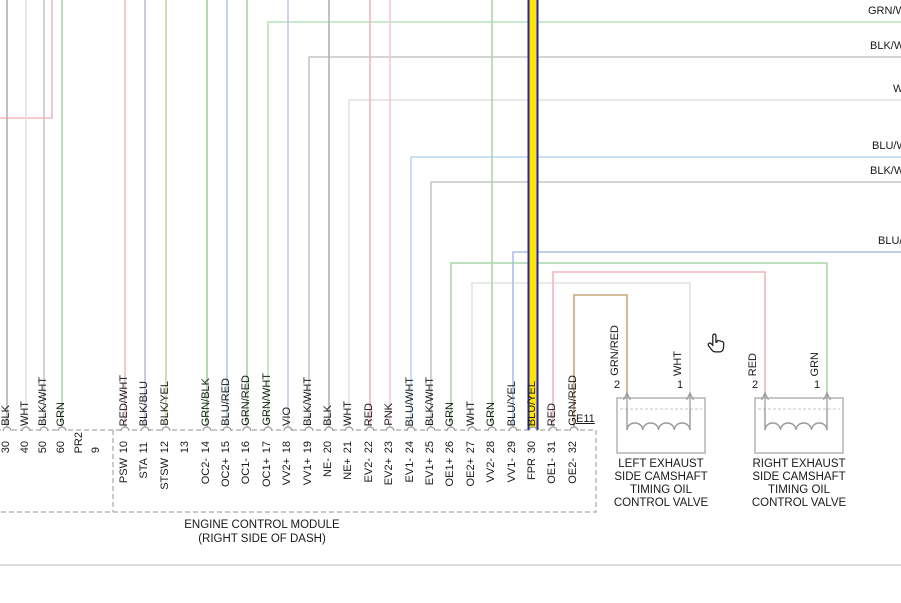  What do you see at coordinates (533, 215) in the screenshot?
I see `highlighted-wire` at bounding box center [533, 215].